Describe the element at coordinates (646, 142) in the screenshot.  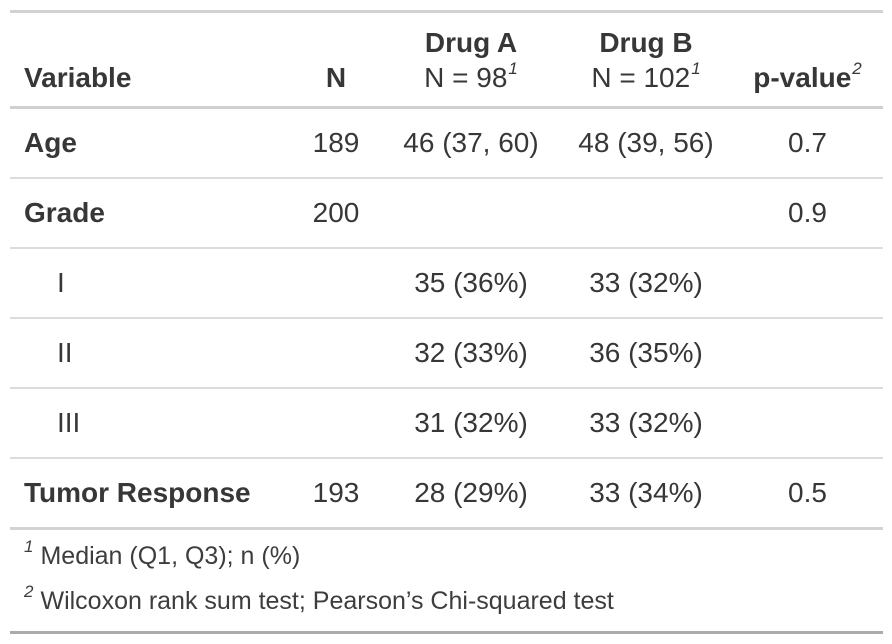
I see `drug-b-cell: 48 (39, 56)` at that location.